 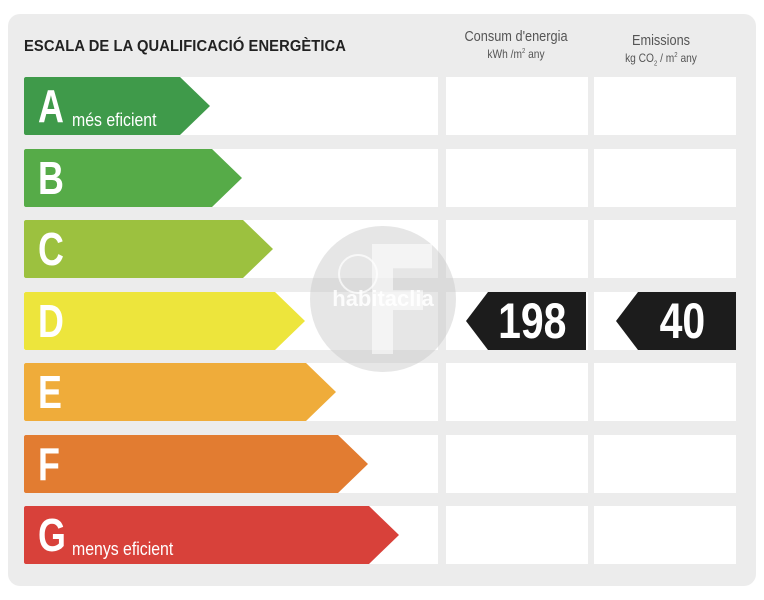 I want to click on emissions-header: Emissions kg CO2 / m2 any, so click(x=661, y=49).